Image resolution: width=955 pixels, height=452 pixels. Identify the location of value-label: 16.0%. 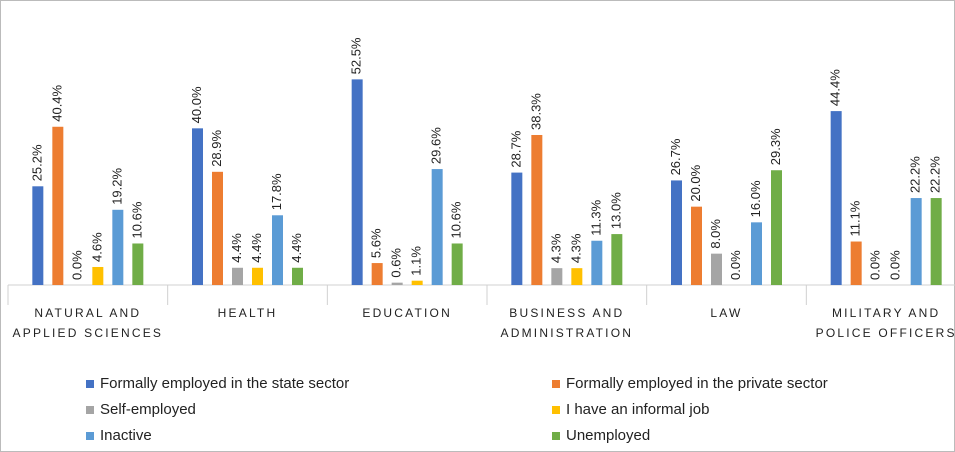
(755, 198).